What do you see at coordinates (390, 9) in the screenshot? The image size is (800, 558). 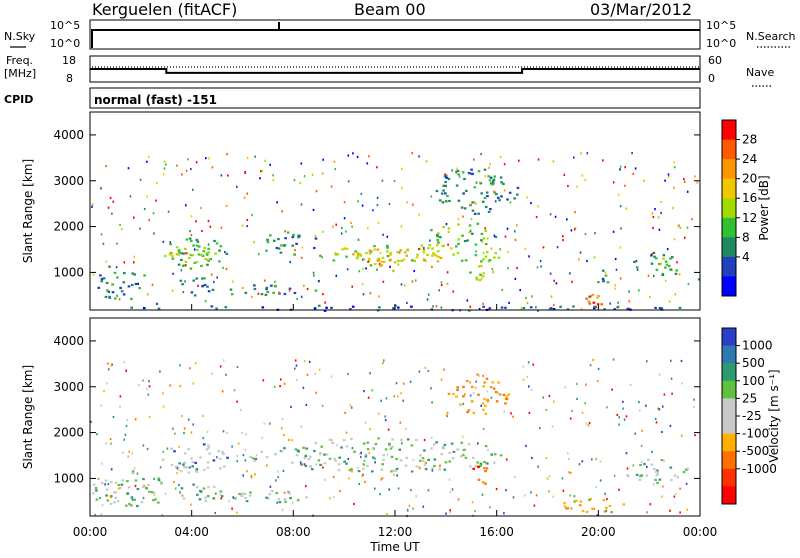 I see `beam-label: Beam 00` at bounding box center [390, 9].